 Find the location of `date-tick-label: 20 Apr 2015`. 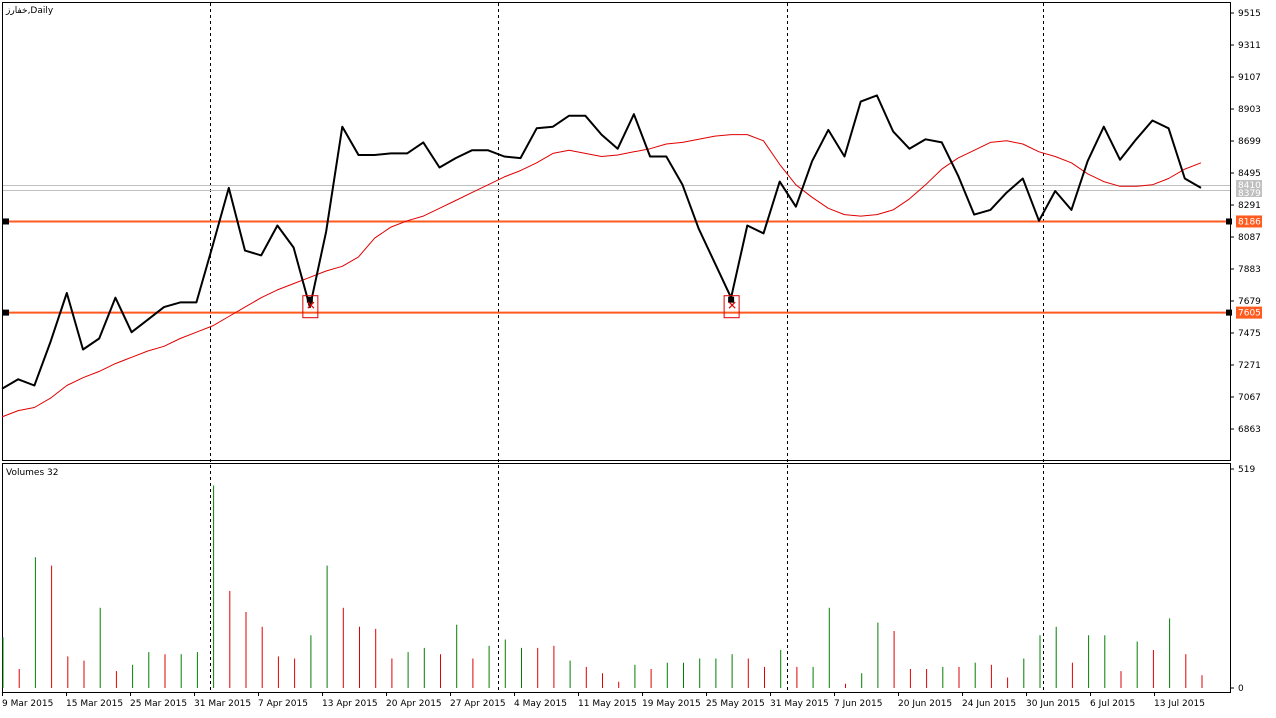

date-tick-label: 20 Apr 2015 is located at coordinates (414, 704).